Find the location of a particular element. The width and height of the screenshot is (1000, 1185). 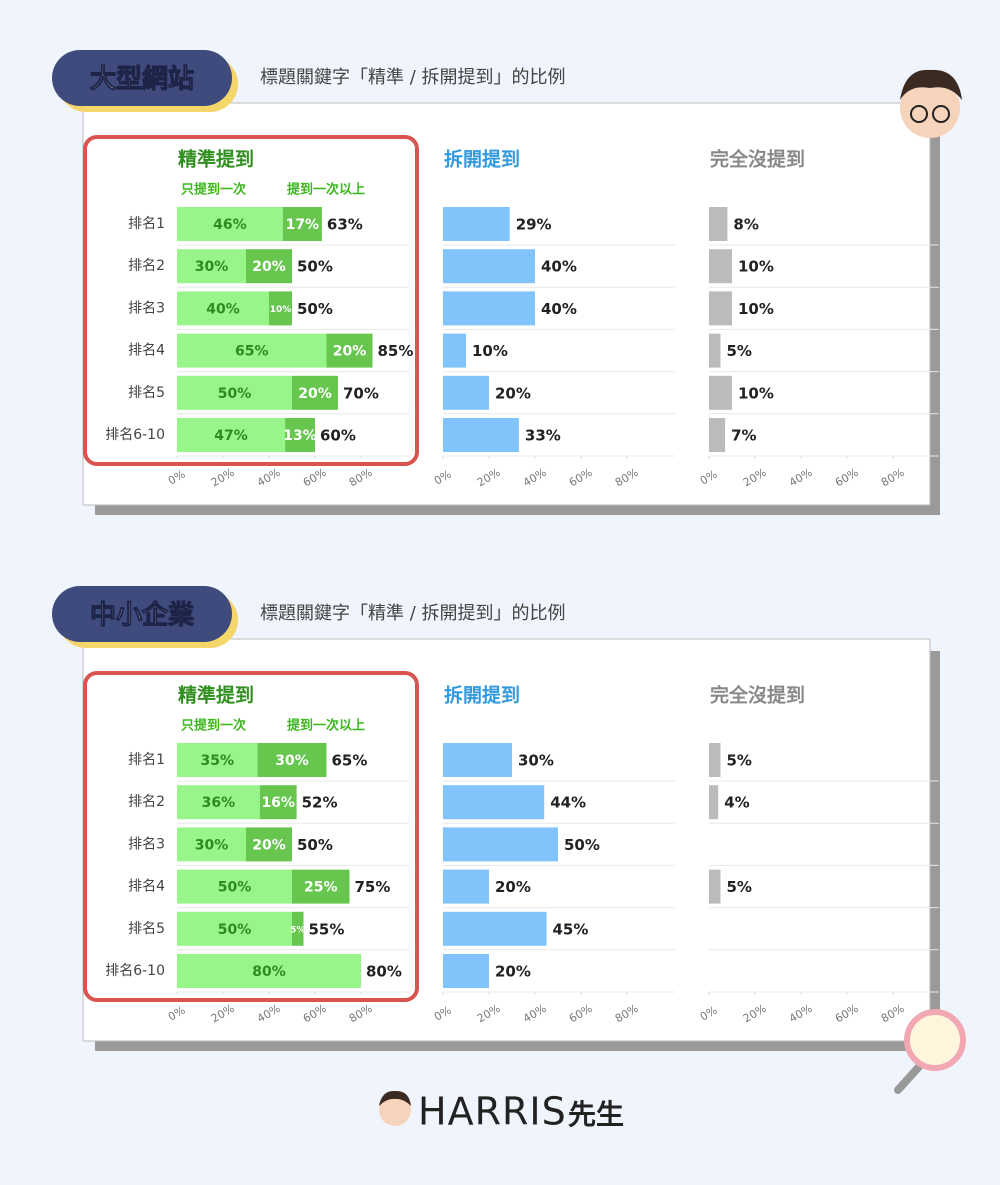

chart-title: 完全沒提到 is located at coordinates (757, 695).